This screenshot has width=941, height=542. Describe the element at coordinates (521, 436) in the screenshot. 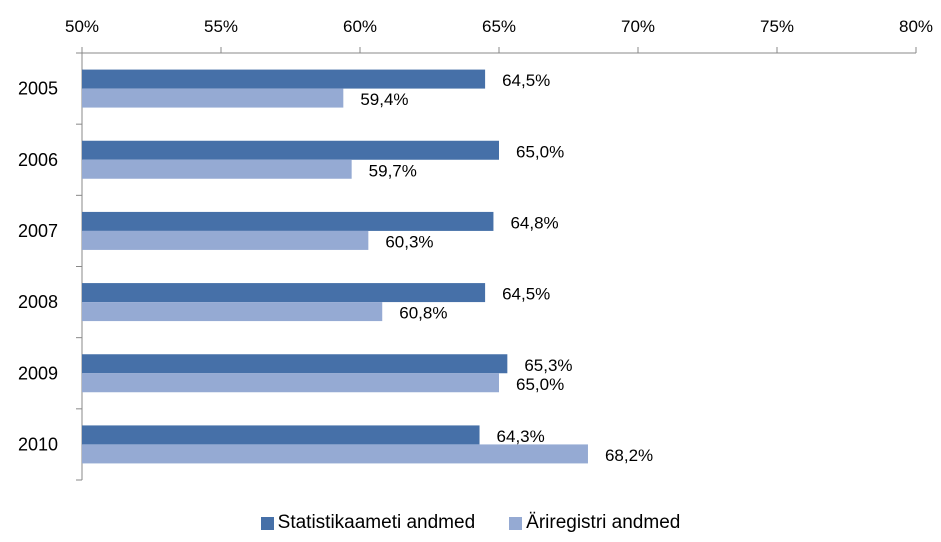

I see `data-label: 64,3%` at that location.